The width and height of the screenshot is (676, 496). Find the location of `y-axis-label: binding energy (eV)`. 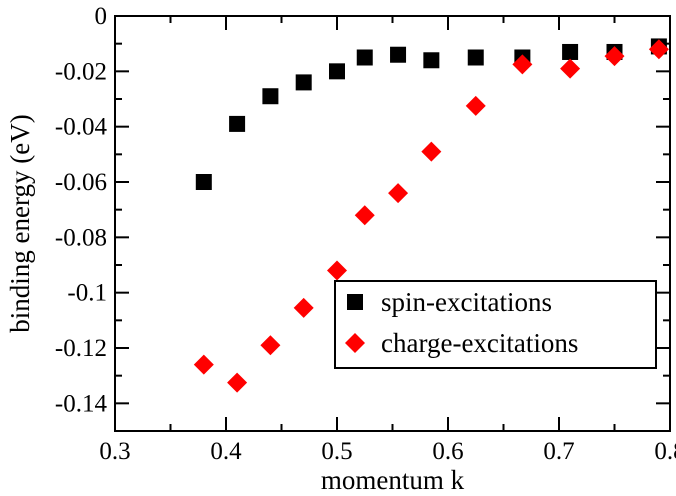

y-axis-label: binding energy (eV) is located at coordinates (20, 223).